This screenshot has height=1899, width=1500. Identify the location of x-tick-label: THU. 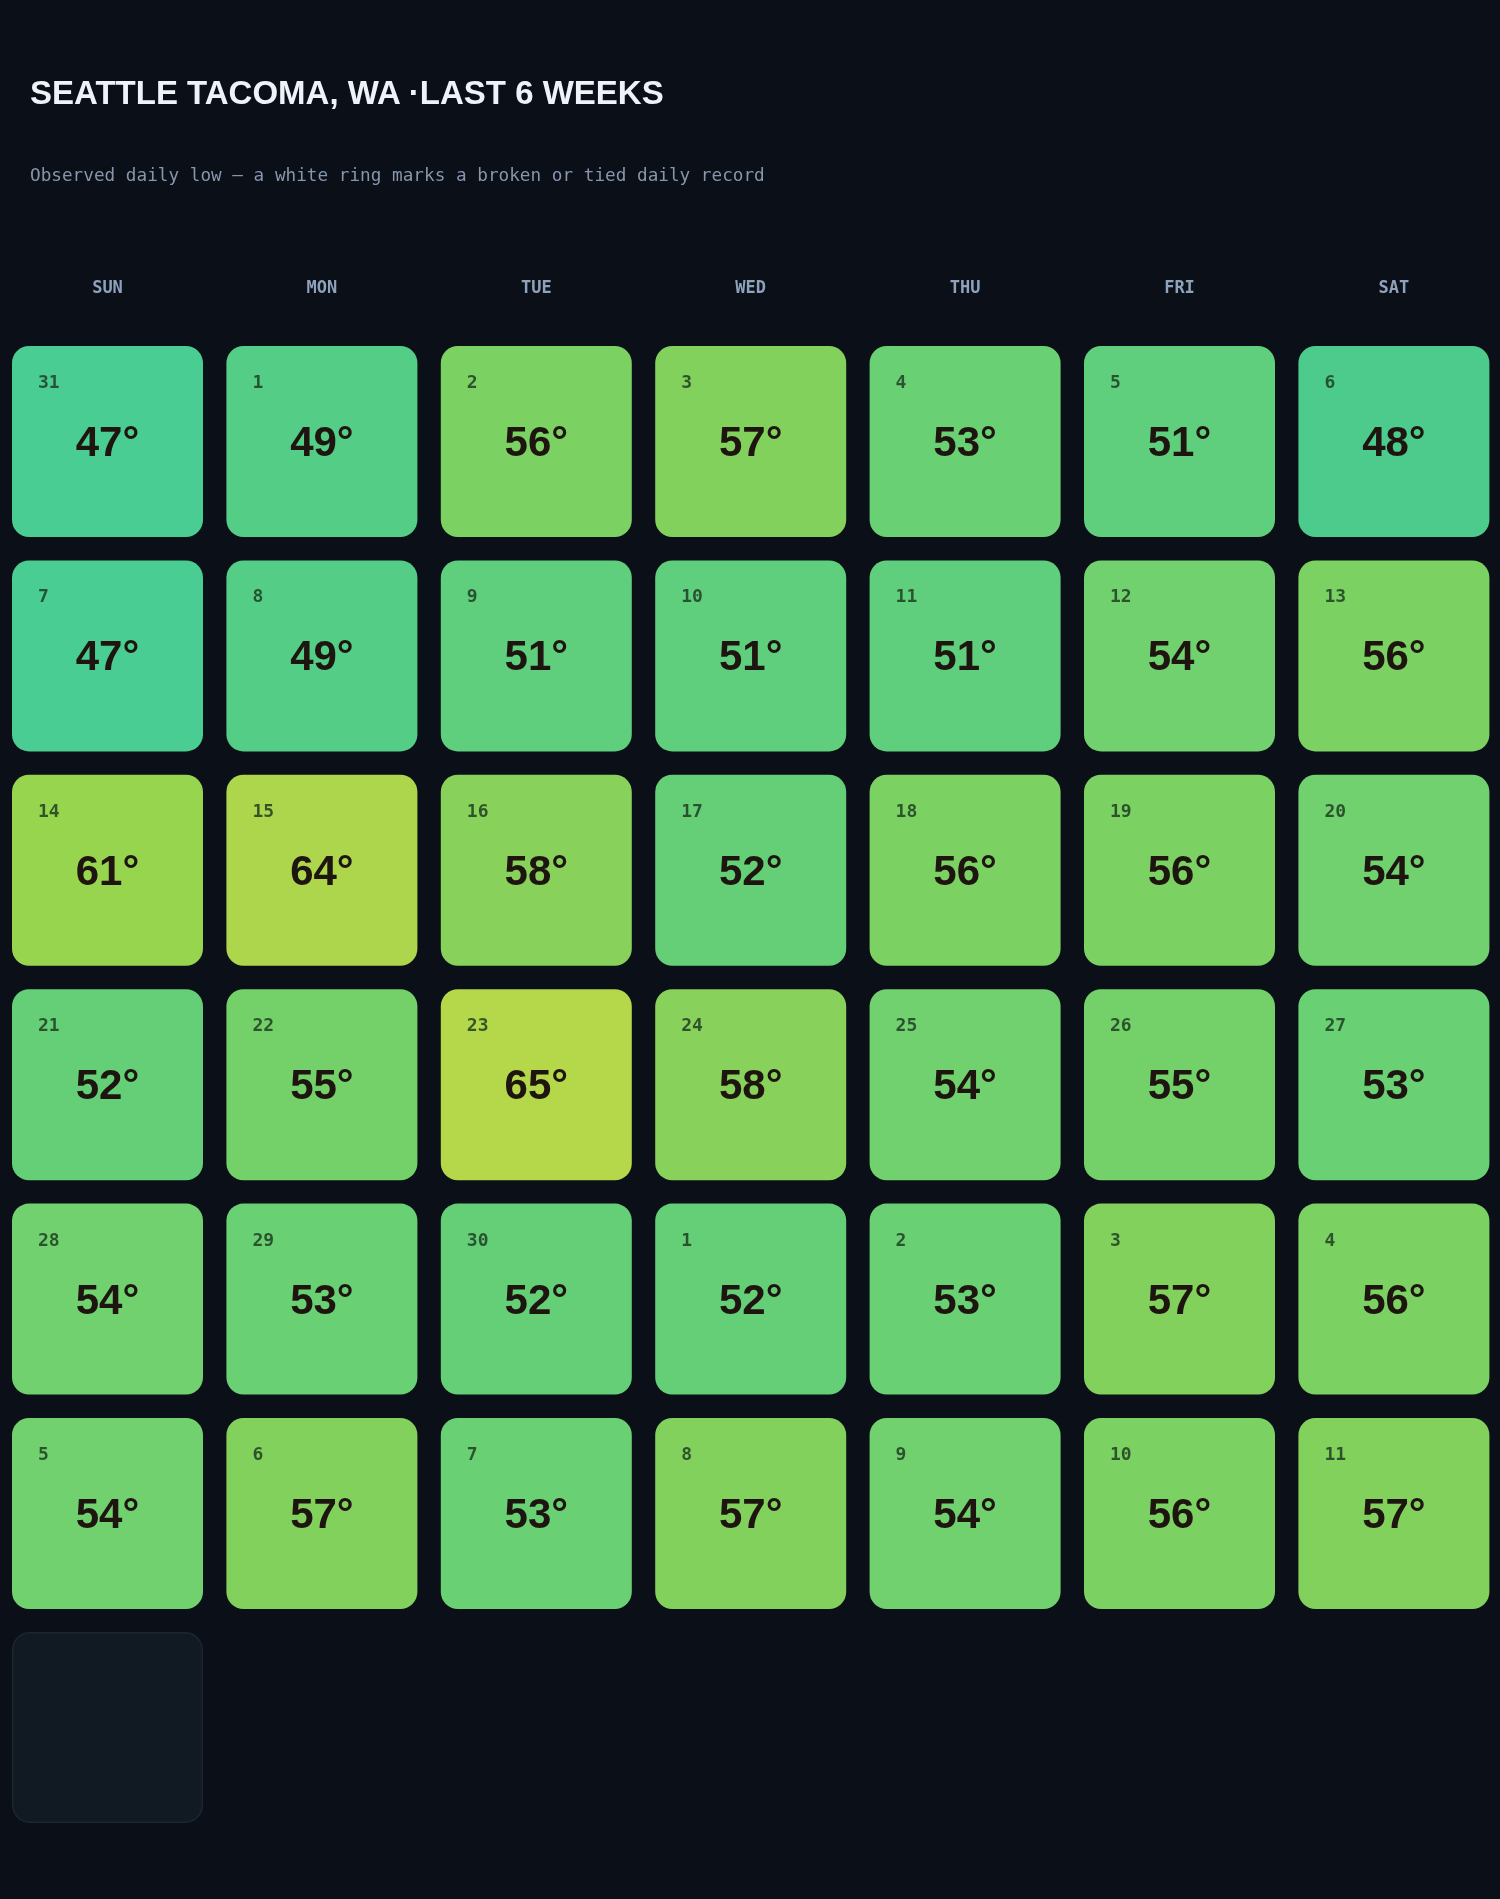
(965, 287).